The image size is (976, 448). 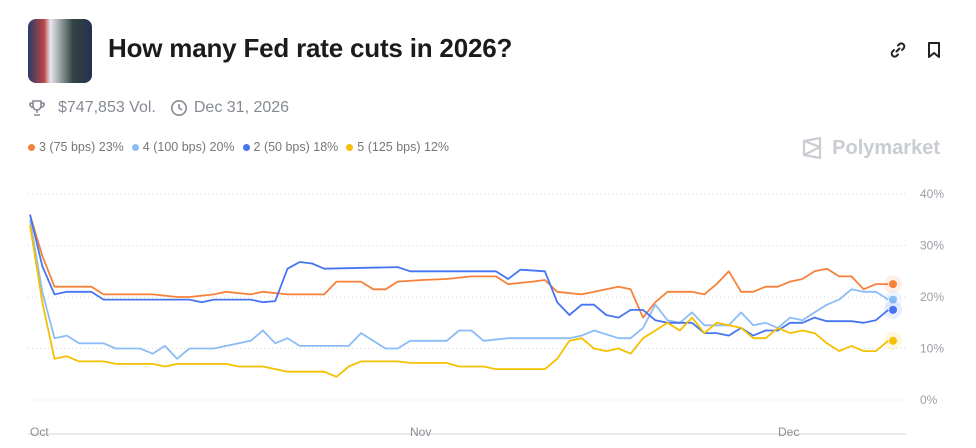 I want to click on polymarket-logo-icon, so click(x=812, y=148).